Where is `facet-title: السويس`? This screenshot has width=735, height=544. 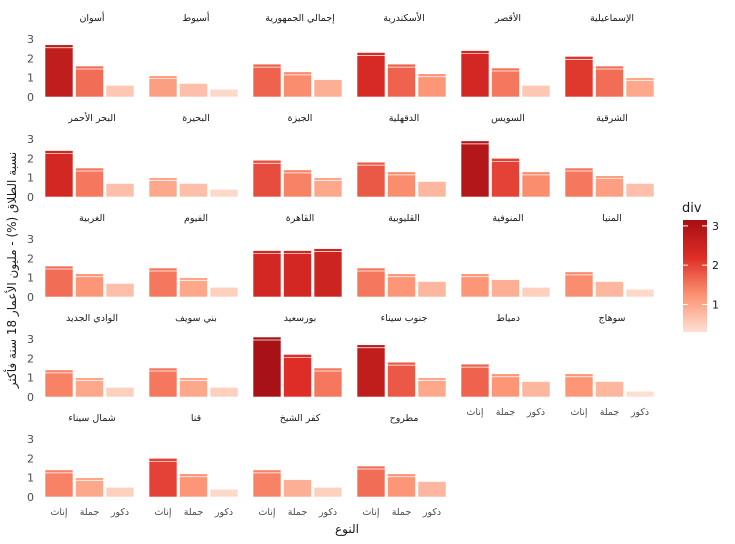
facet-title: السويس is located at coordinates (508, 118).